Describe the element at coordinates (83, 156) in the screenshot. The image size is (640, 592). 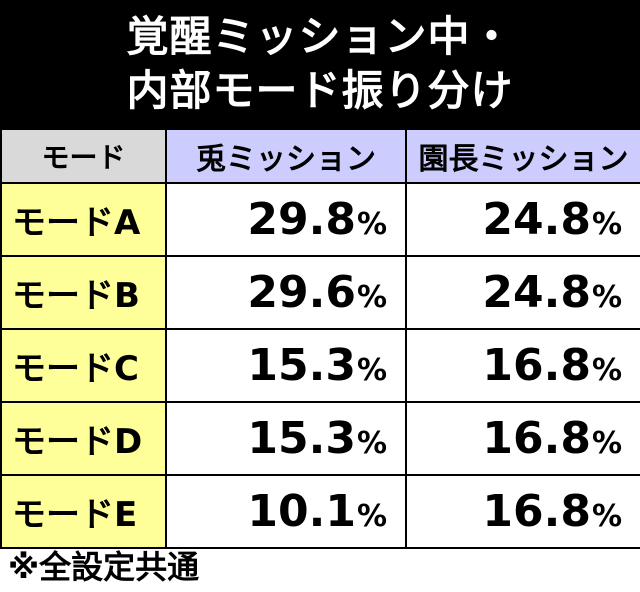
I see `header-mode: モード` at that location.